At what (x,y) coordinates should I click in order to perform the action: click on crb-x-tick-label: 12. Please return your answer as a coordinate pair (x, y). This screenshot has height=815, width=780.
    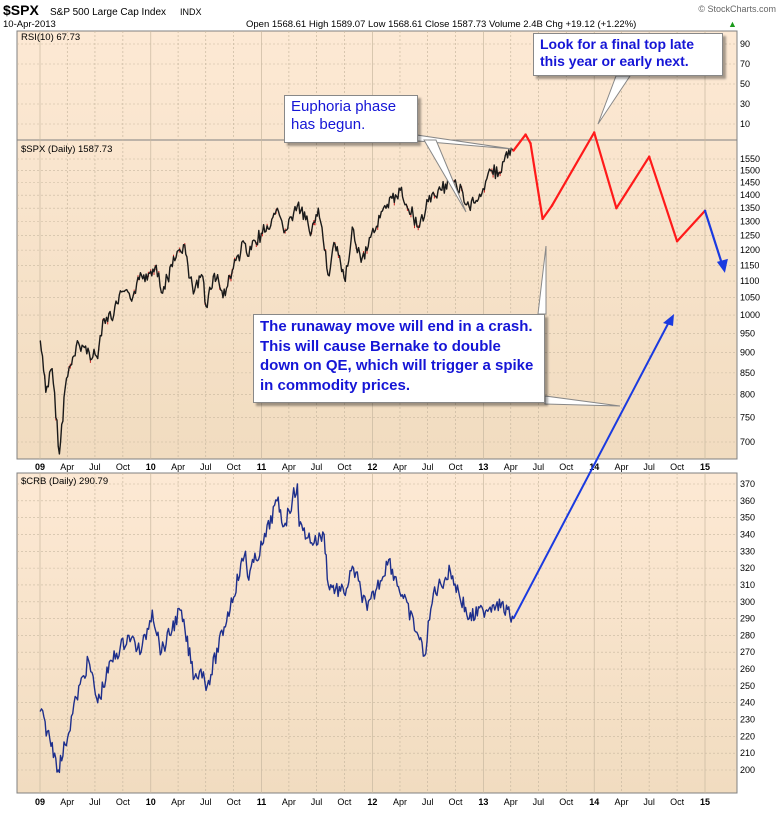
    Looking at the image, I should click on (372, 802).